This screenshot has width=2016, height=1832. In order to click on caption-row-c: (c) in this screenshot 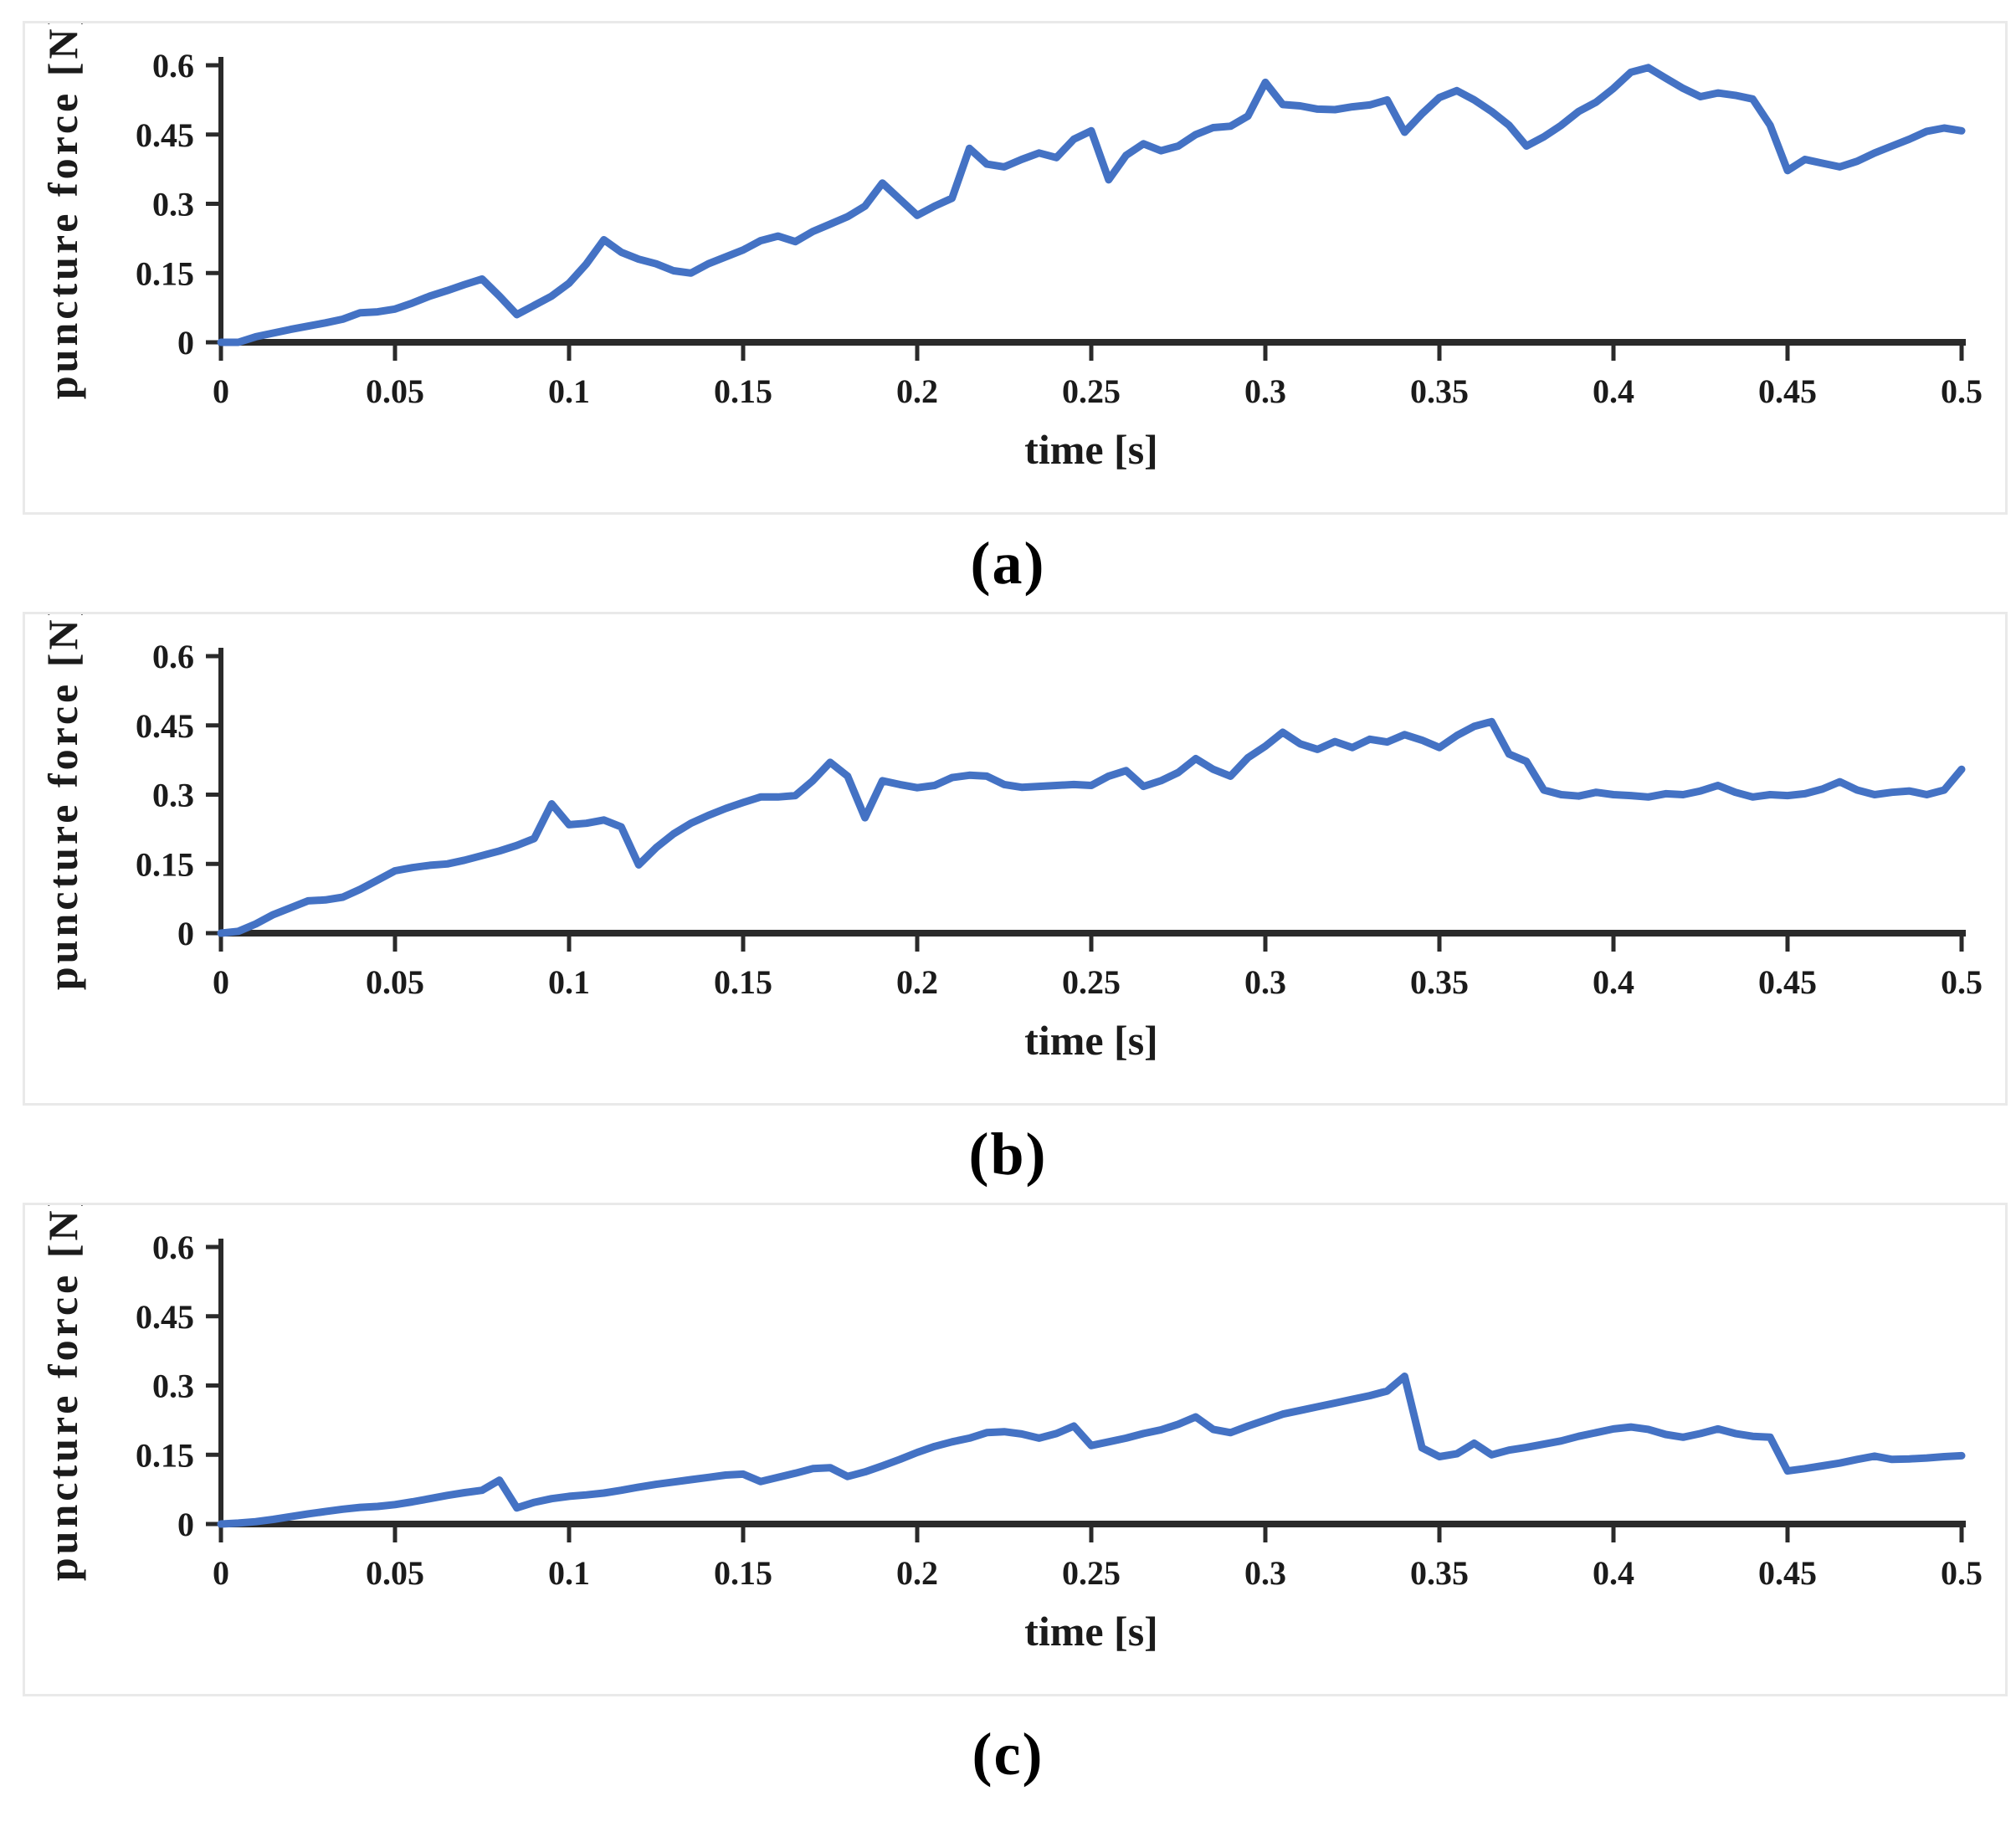, I will do `click(1008, 1754)`.